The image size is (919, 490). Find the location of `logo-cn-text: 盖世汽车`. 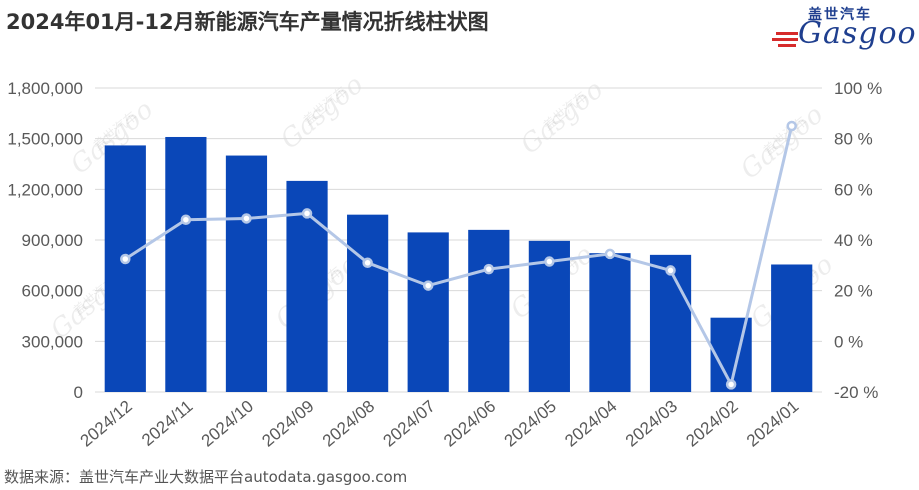

logo-cn-text: 盖世汽车 is located at coordinates (840, 15).